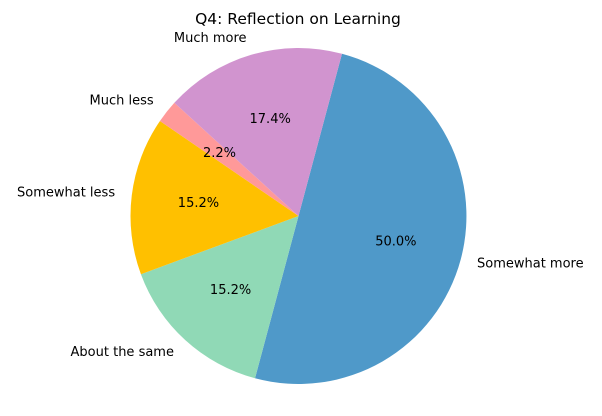 The height and width of the screenshot is (416, 602). I want to click on chart-title: Q4: Reflection on Learning, so click(298, 19).